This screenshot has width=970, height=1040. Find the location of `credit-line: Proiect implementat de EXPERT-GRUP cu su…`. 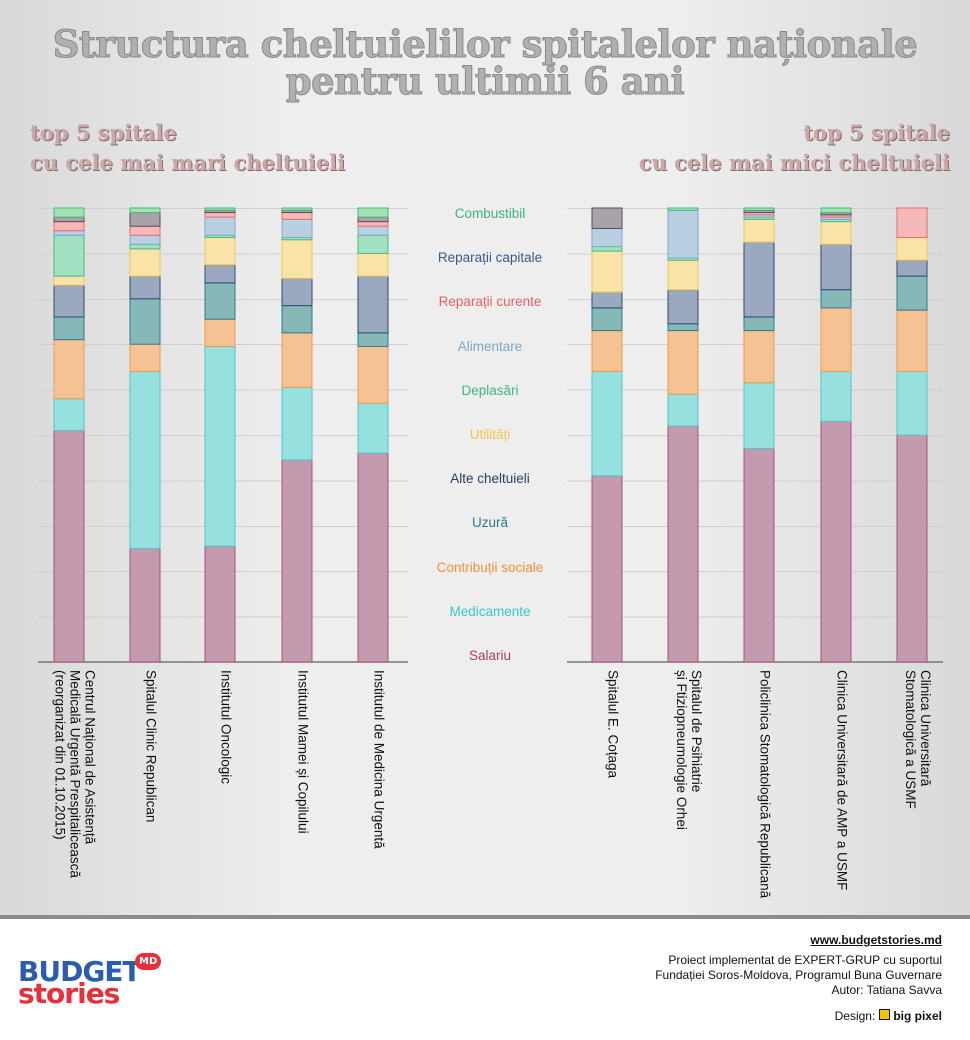

credit-line: Proiect implementat de EXPERT-GRUP cu su… is located at coordinates (805, 960).